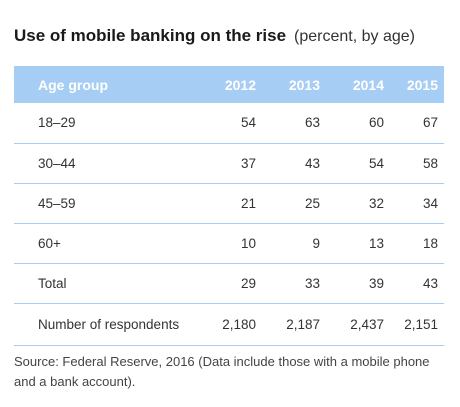  Describe the element at coordinates (303, 324) in the screenshot. I see `table-cell: 2,187` at that location.